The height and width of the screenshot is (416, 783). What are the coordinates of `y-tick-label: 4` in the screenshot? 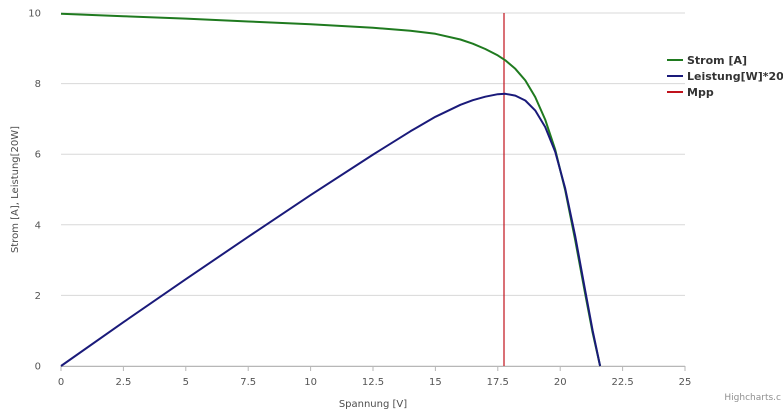 It's located at (38, 225).